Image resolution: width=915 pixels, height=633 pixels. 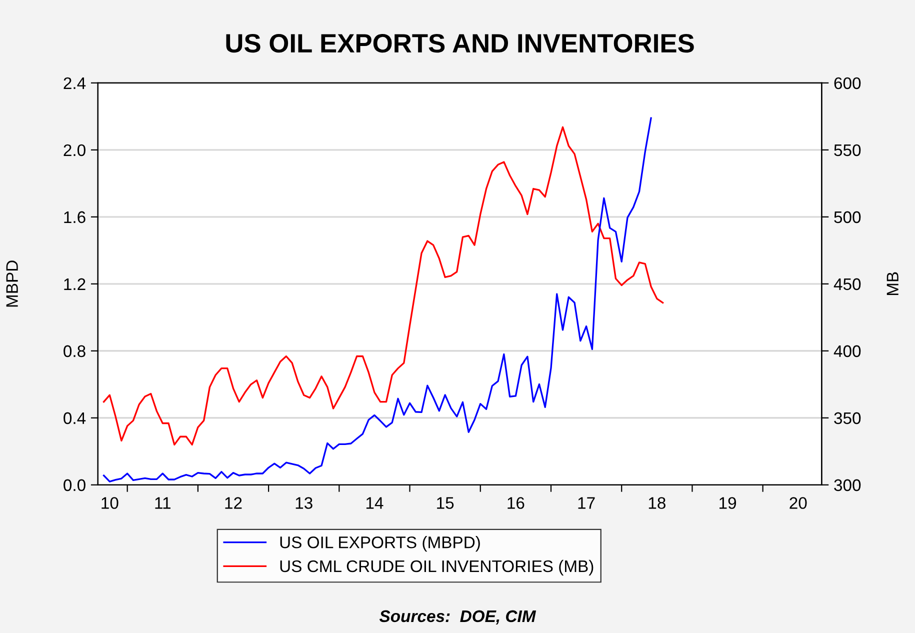 What do you see at coordinates (460, 43) in the screenshot?
I see `chart-title: US OIL EXPORTS AND INVENTORIES` at bounding box center [460, 43].